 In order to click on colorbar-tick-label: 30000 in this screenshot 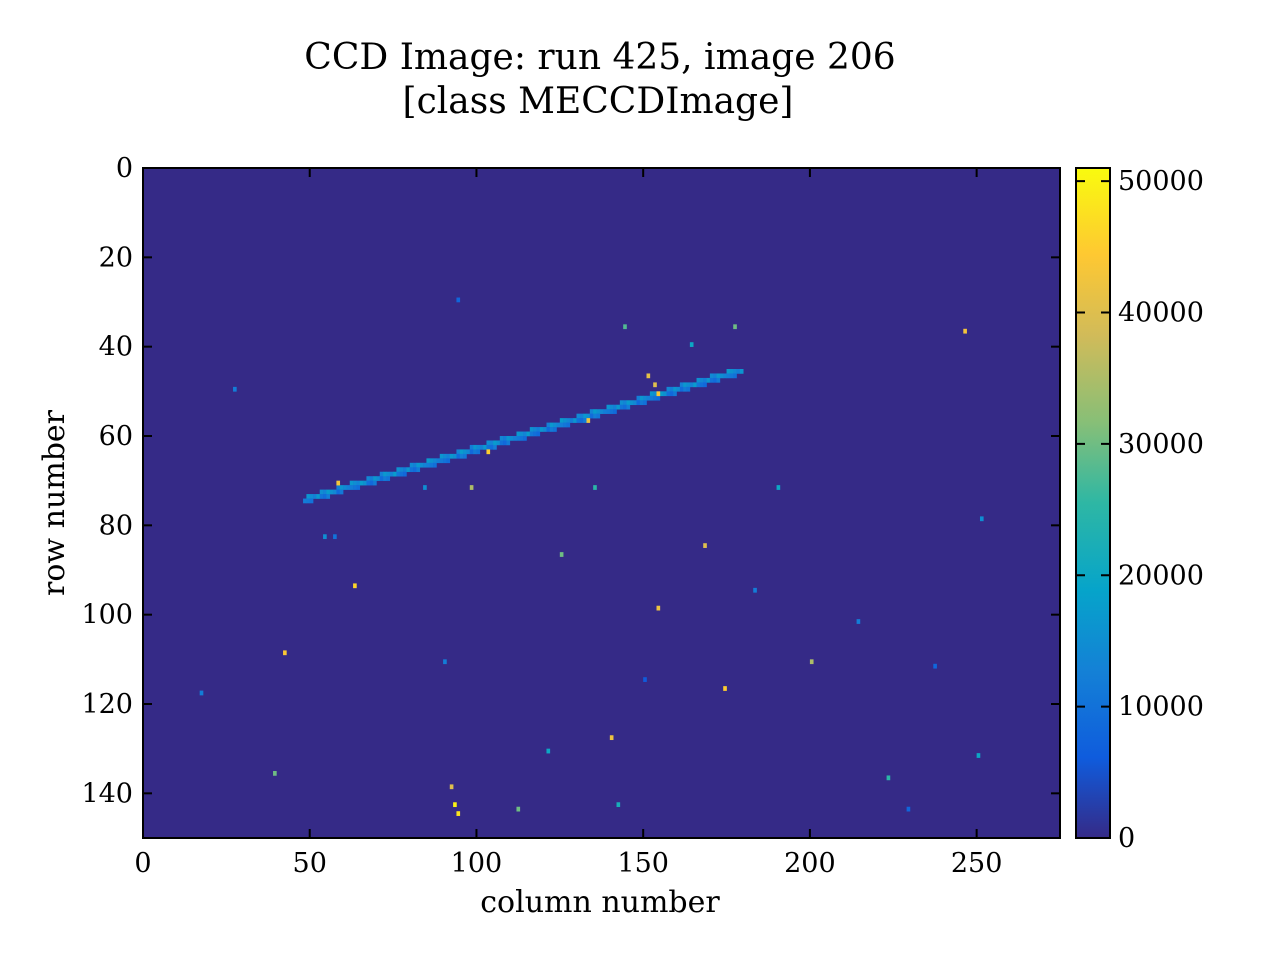, I will do `click(1161, 444)`.